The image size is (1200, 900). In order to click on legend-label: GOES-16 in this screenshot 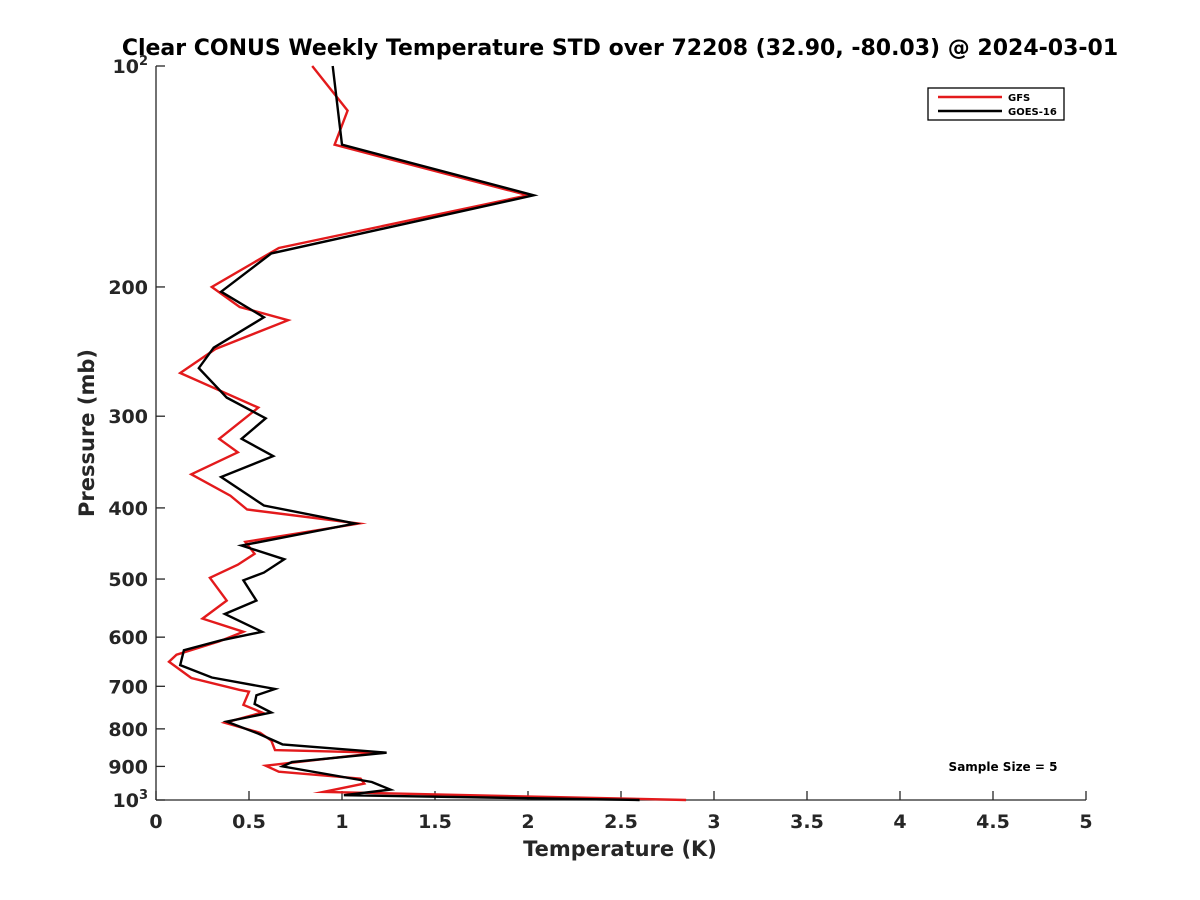, I will do `click(1032, 112)`.